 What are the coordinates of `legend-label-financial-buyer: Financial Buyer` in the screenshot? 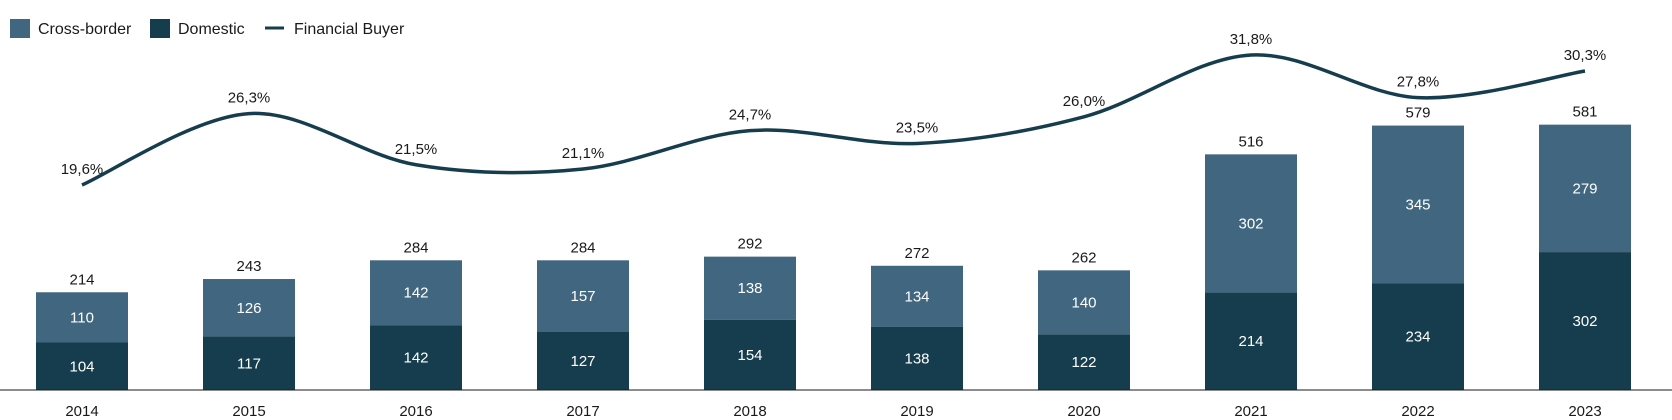 It's located at (349, 29).